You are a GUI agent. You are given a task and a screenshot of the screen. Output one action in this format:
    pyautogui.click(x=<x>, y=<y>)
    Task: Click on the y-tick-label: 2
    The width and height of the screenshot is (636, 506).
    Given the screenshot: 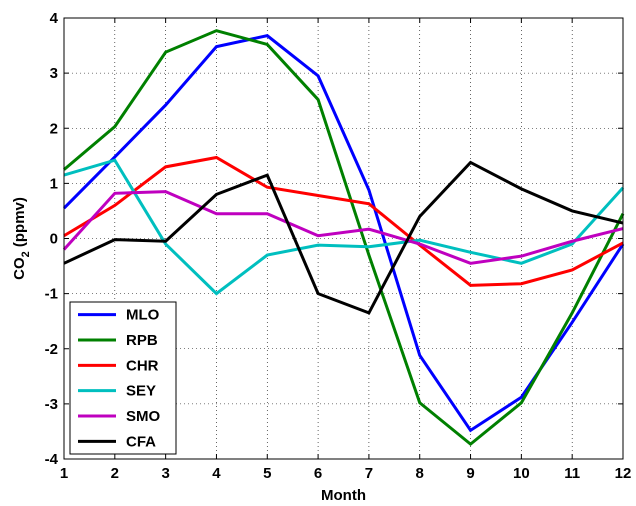 What is the action you would take?
    pyautogui.click(x=54, y=128)
    